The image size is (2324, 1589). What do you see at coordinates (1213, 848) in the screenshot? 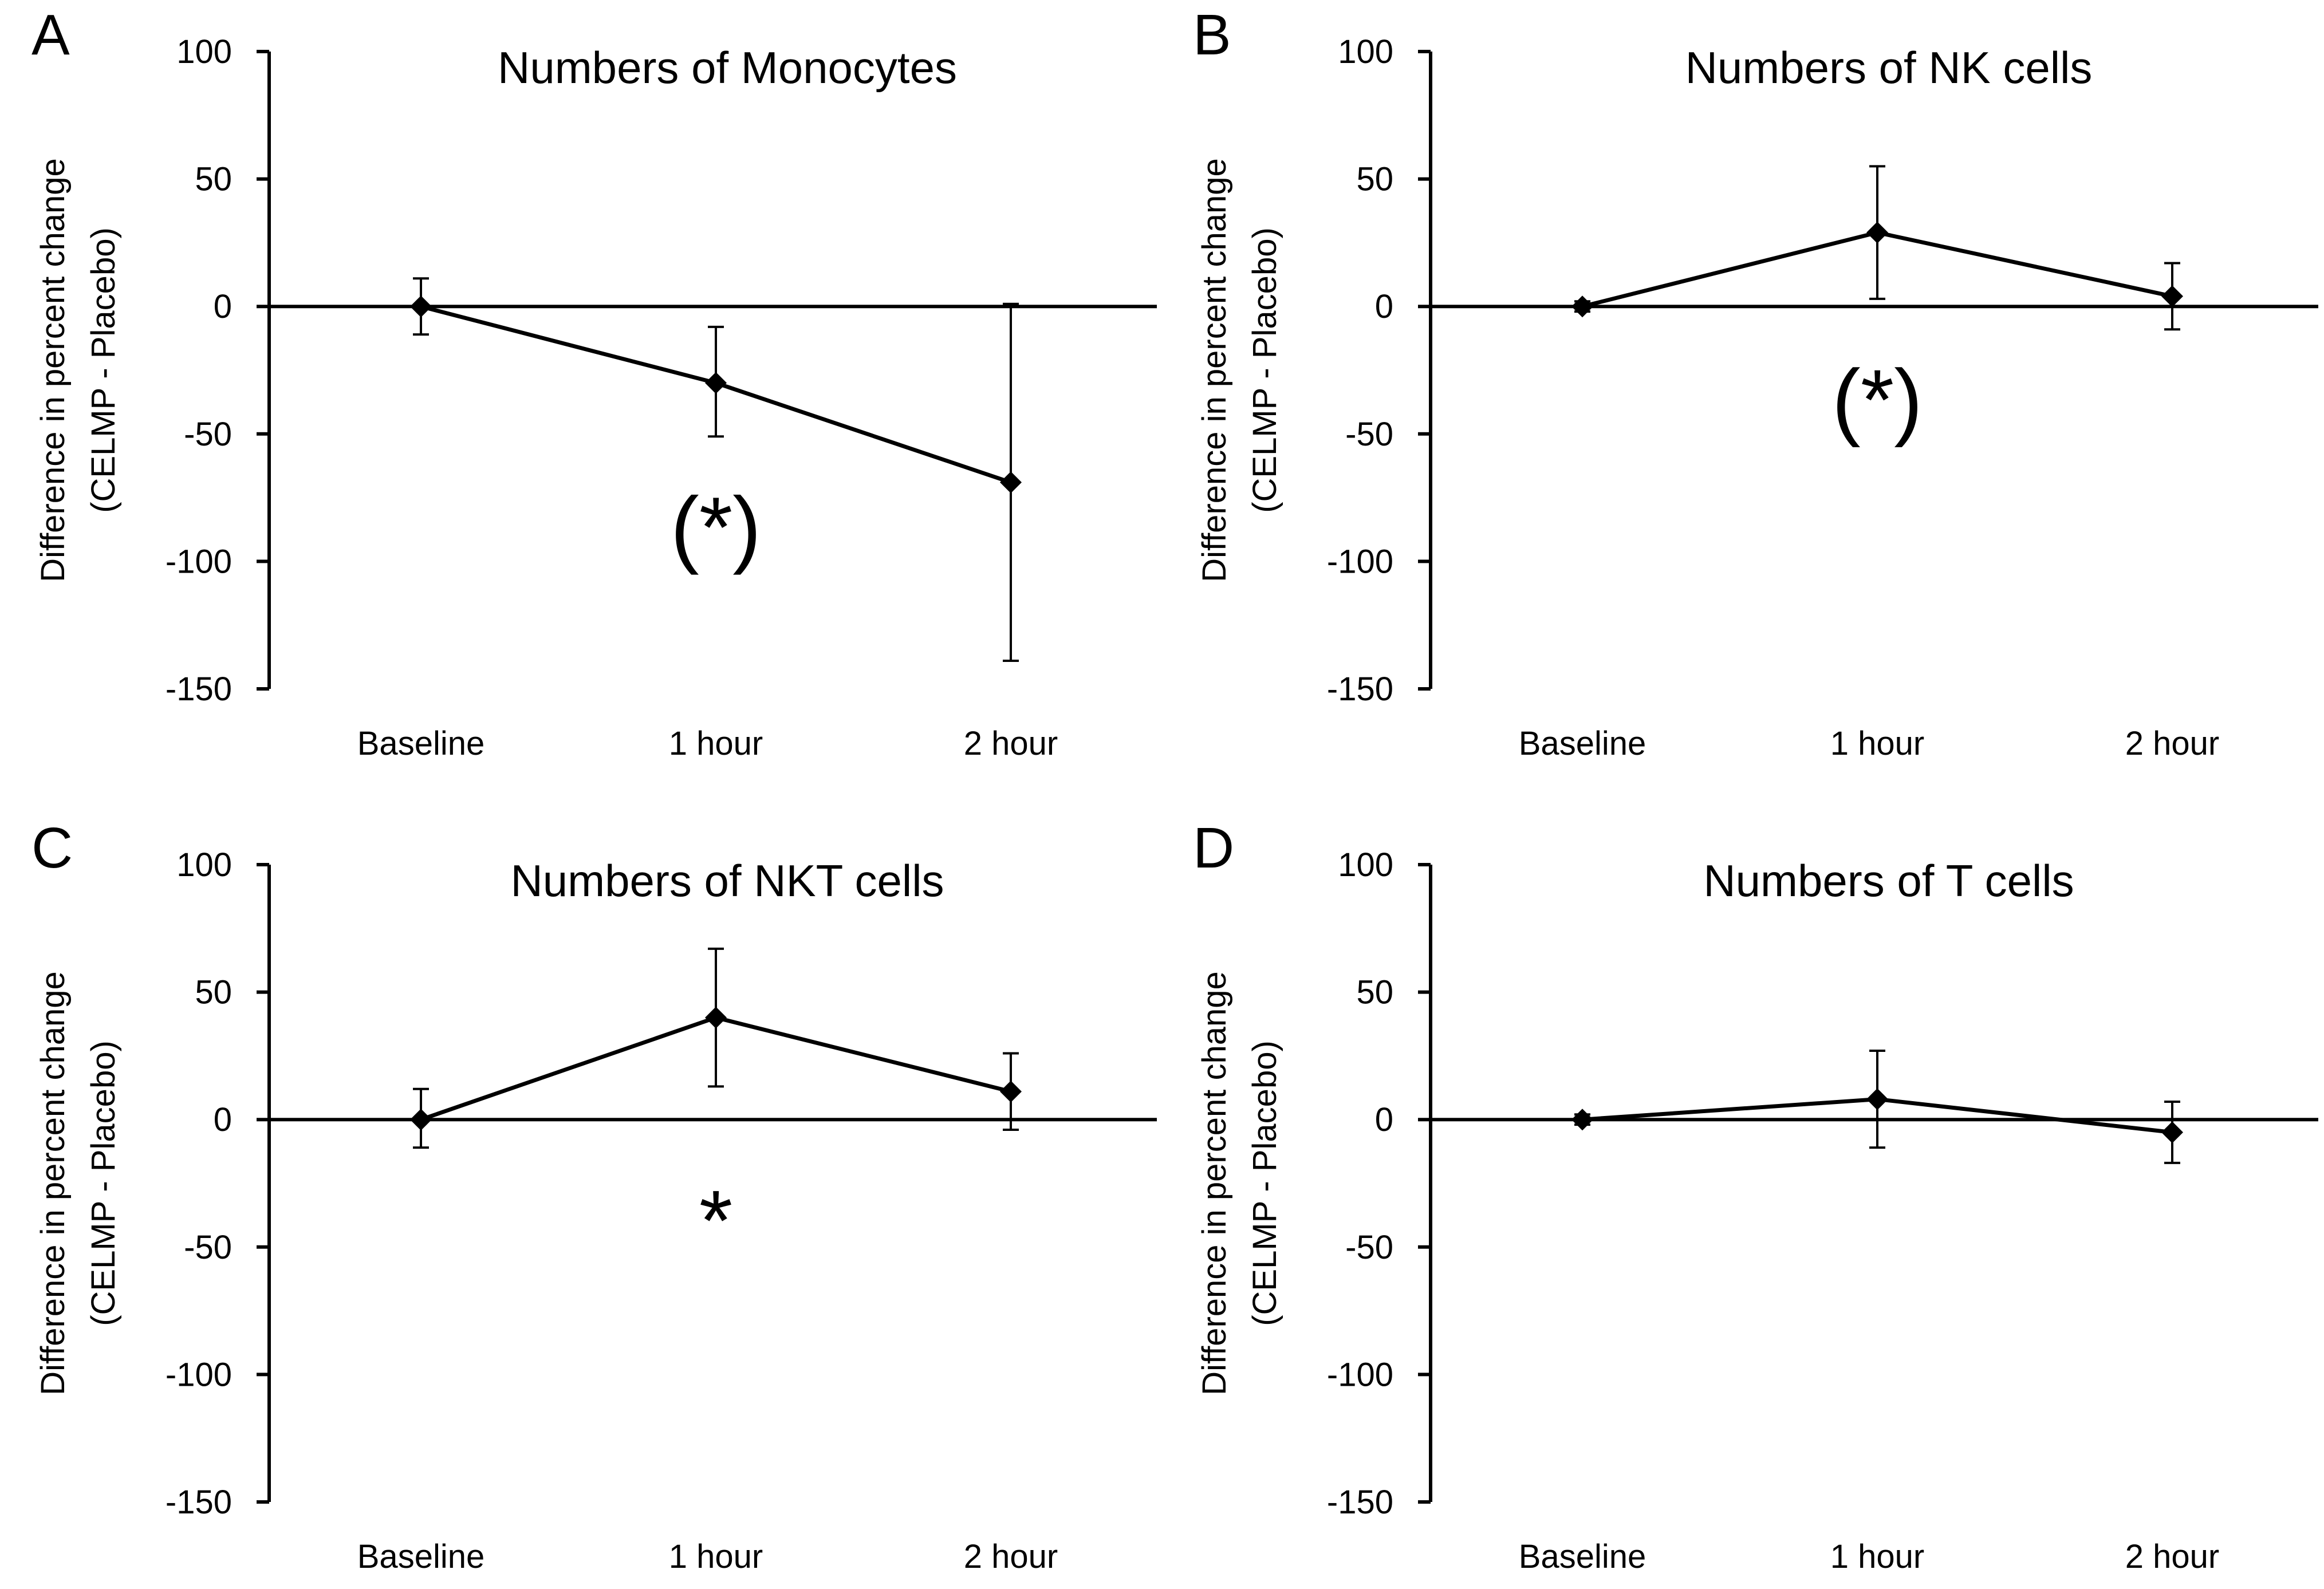
I see `panel-letter: D` at bounding box center [1213, 848].